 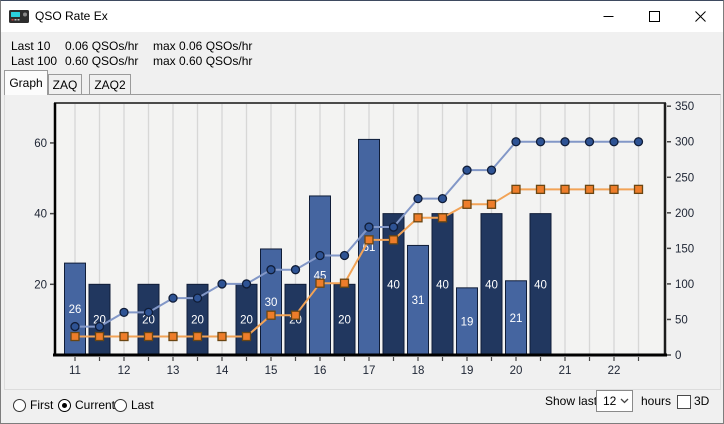 I want to click on left-tick-label: 20, so click(x=40, y=285).